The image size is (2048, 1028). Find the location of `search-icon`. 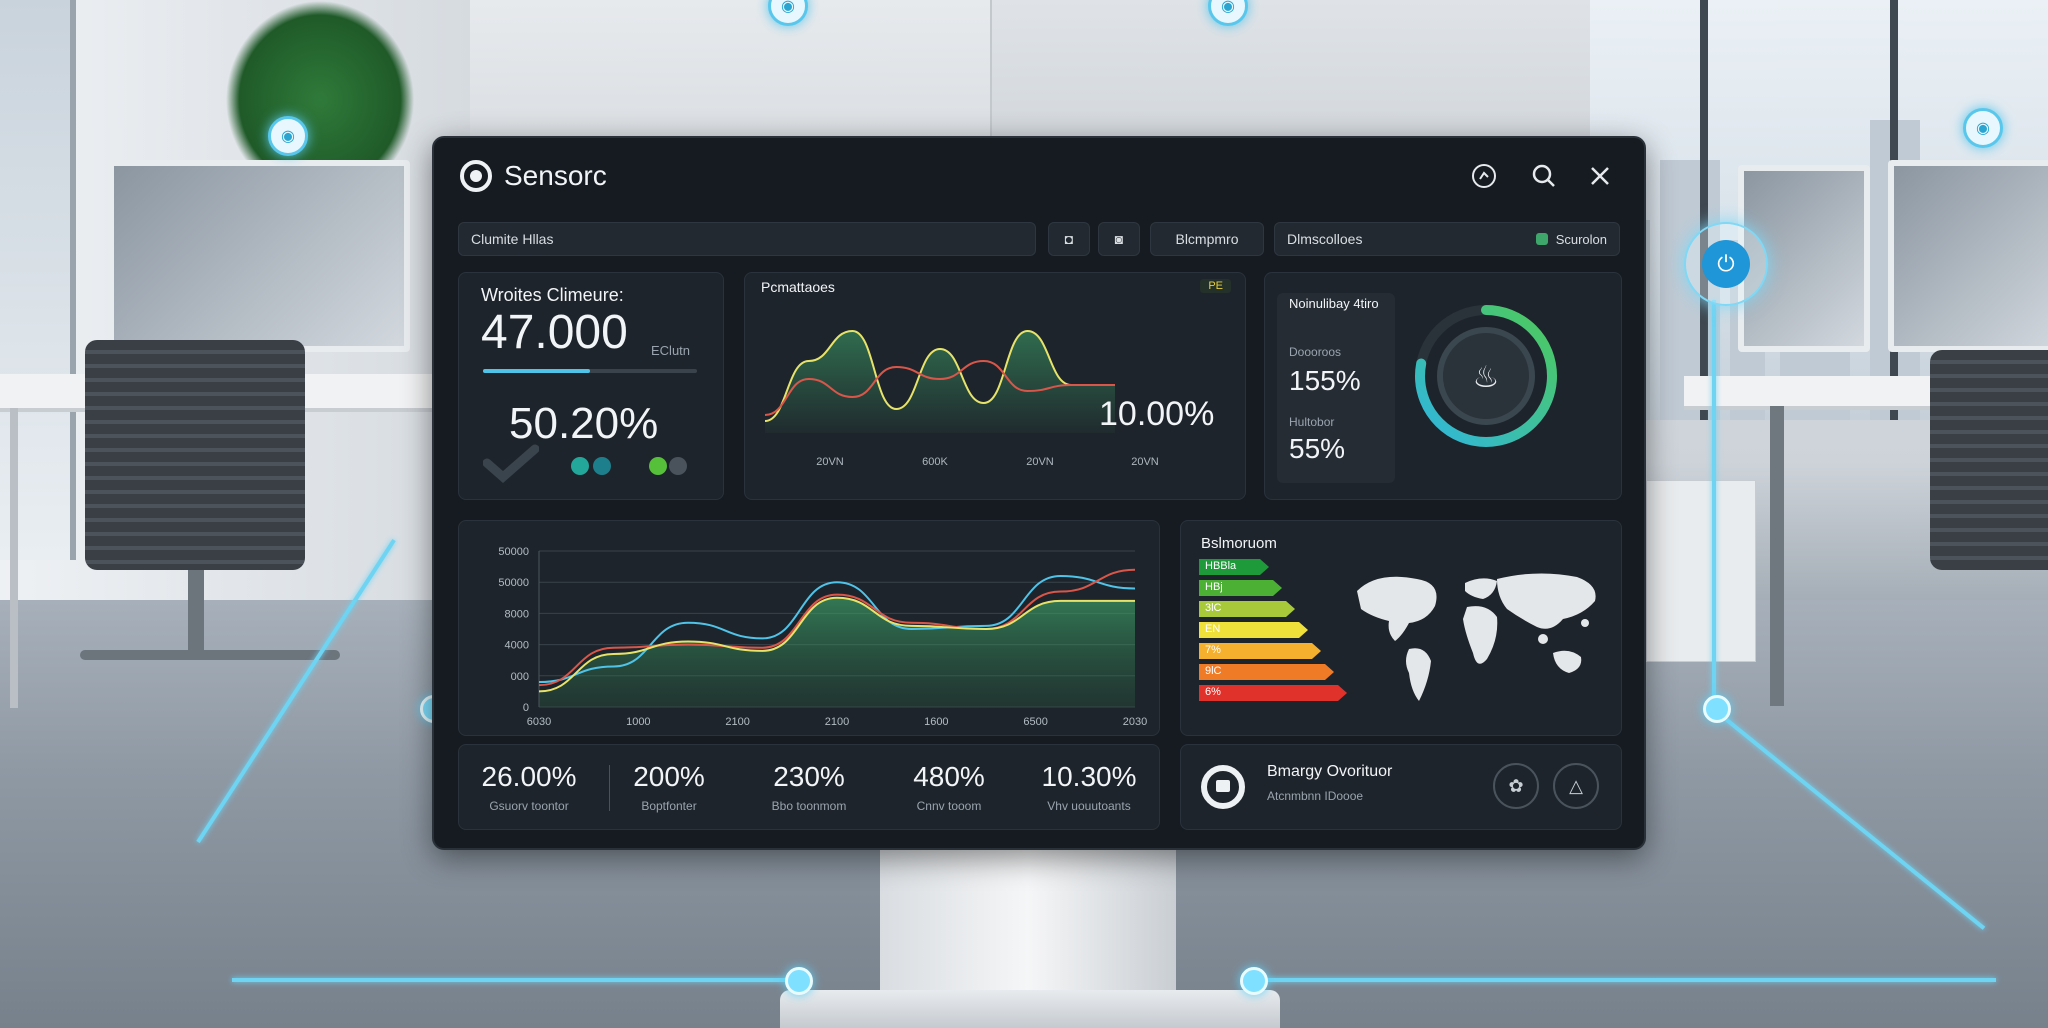

search-icon is located at coordinates (1544, 176).